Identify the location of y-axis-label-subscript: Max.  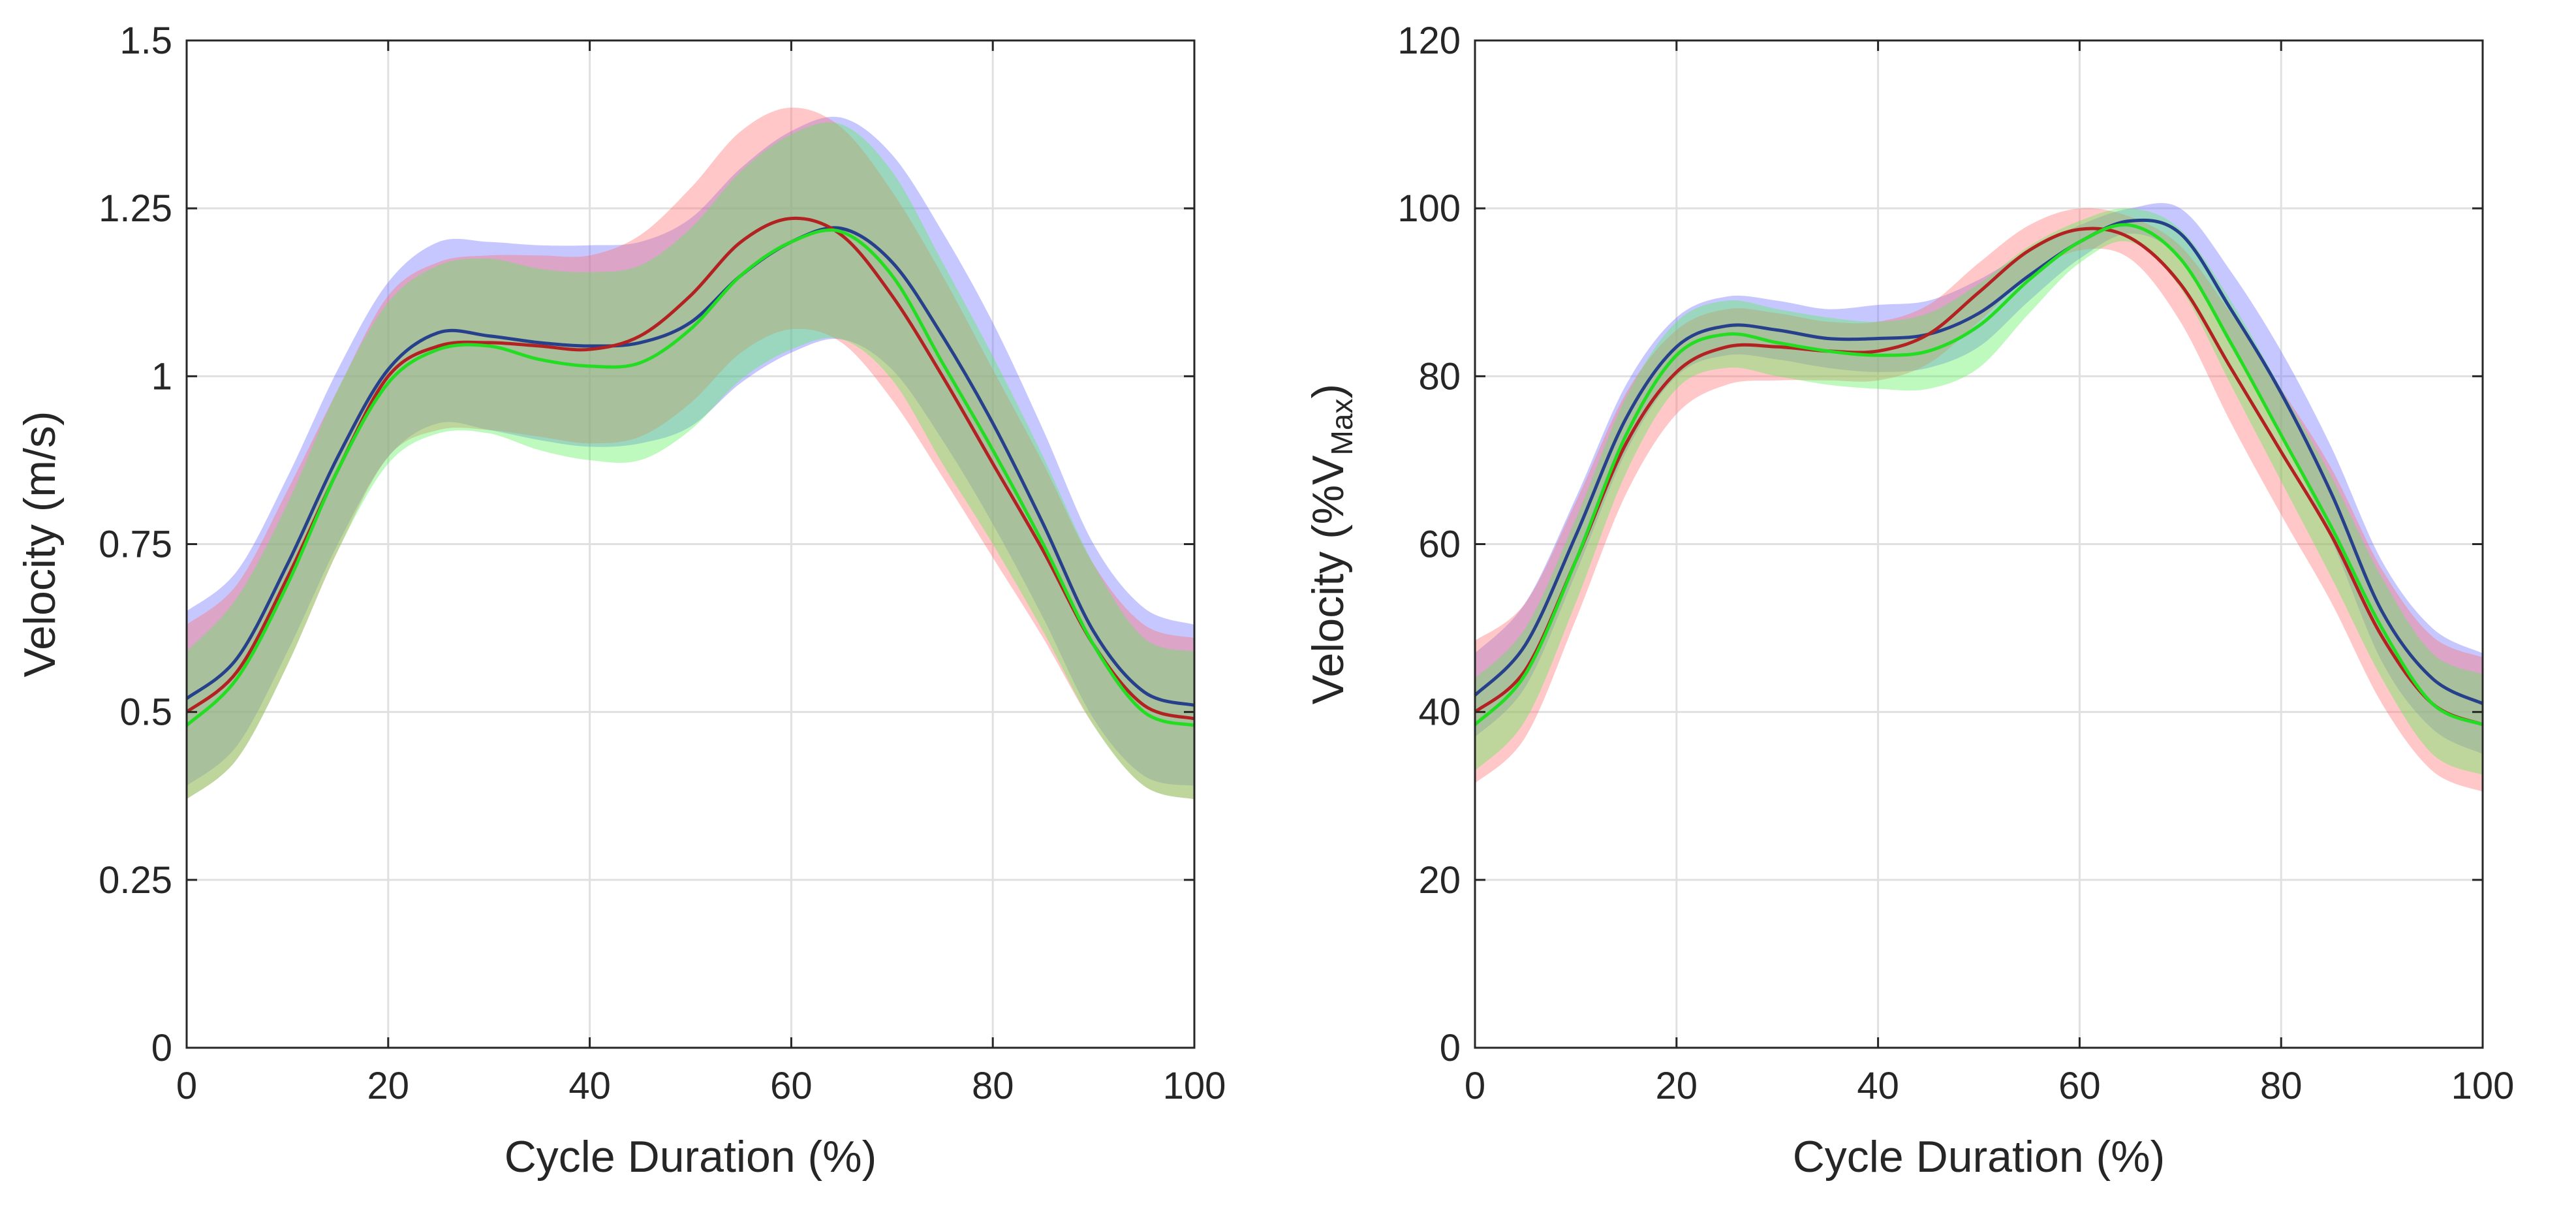
(1342, 427).